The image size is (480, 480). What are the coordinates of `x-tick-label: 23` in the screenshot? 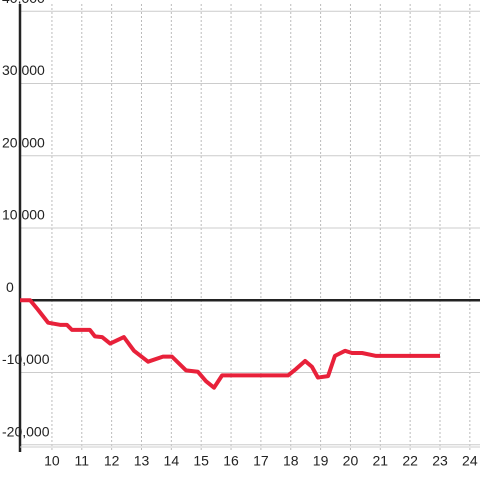 It's located at (440, 461).